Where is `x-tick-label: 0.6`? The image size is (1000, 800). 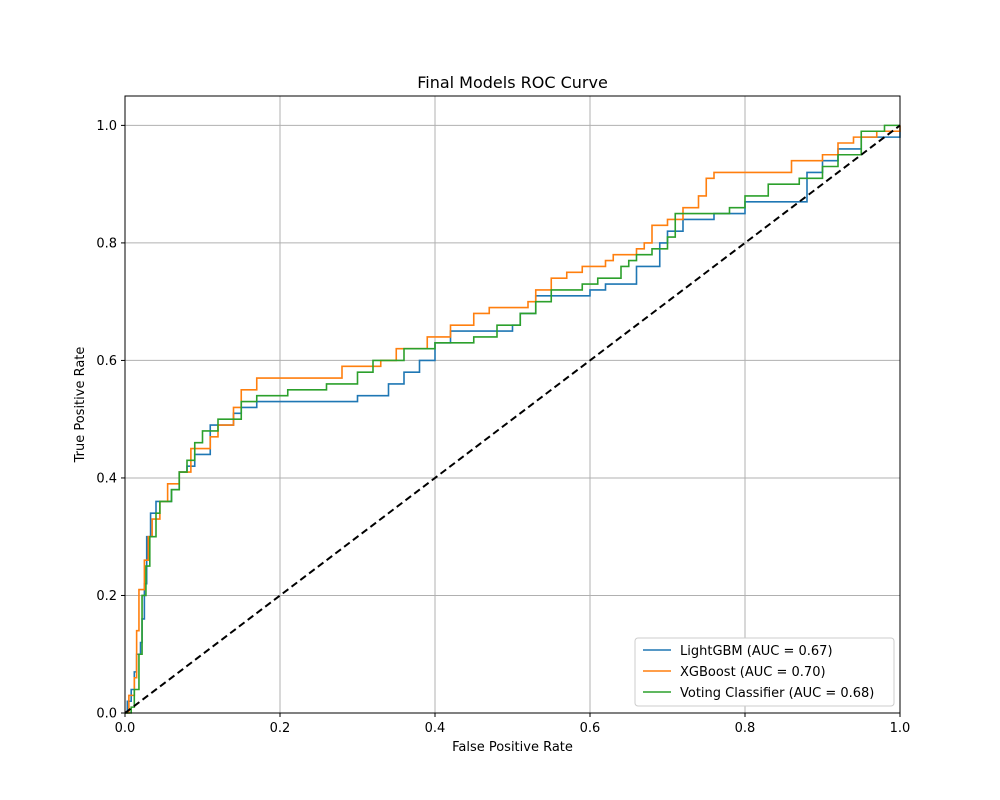
x-tick-label: 0.6 is located at coordinates (590, 728).